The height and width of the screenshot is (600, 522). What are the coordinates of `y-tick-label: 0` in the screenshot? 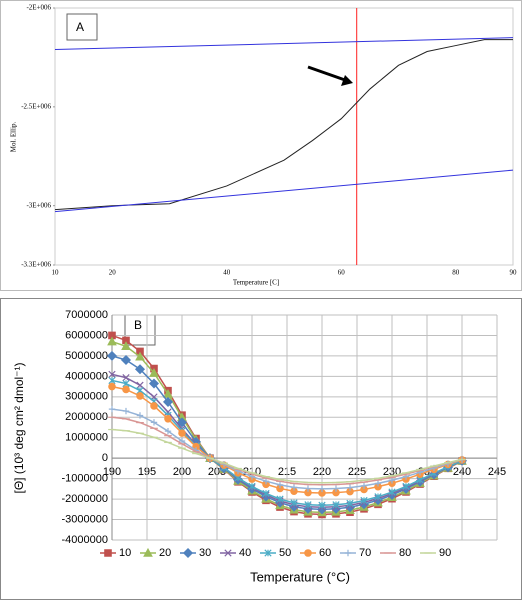 It's located at (105, 458).